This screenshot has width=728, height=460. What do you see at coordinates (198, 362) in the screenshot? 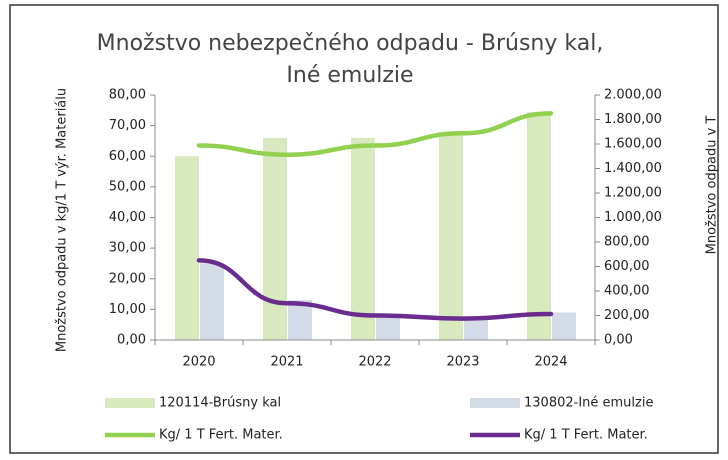
I see `x-tick-label: 2020` at bounding box center [198, 362].